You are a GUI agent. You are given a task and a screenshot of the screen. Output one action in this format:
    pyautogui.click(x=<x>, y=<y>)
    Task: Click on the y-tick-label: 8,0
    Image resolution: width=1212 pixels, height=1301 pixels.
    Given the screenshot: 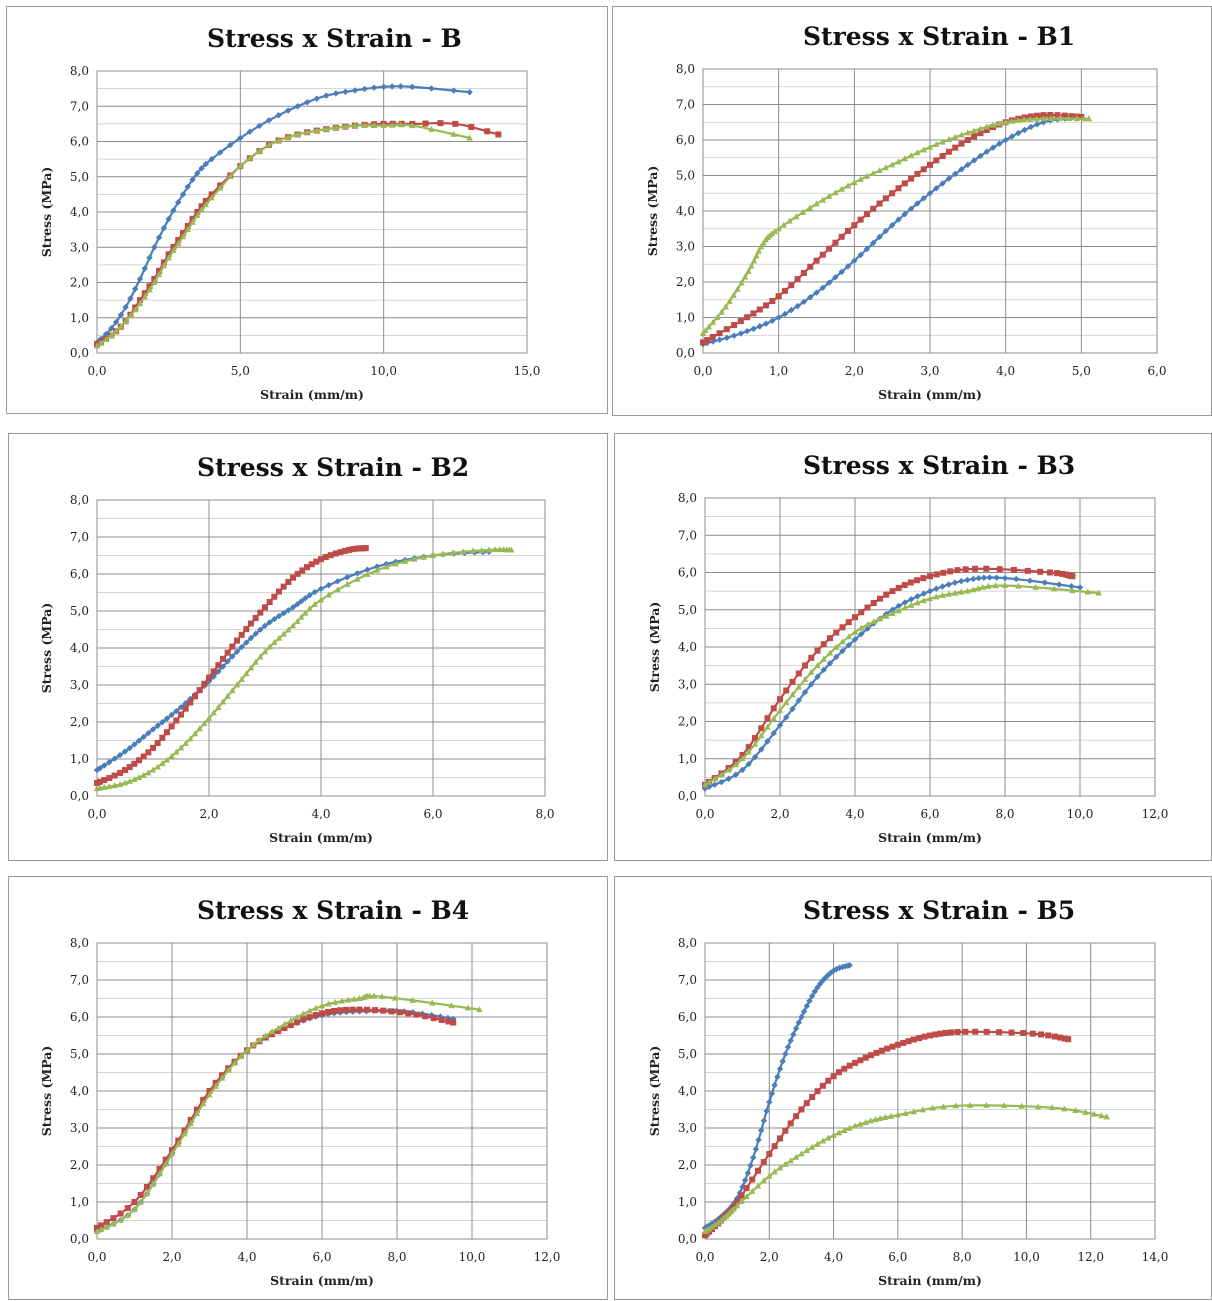 What is the action you would take?
    pyautogui.click(x=79, y=71)
    